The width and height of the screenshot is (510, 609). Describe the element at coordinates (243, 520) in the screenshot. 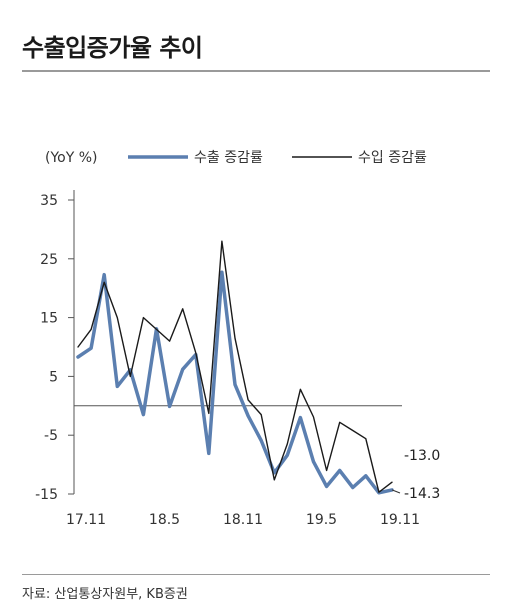

I see `x-tick-label: 18.11` at that location.